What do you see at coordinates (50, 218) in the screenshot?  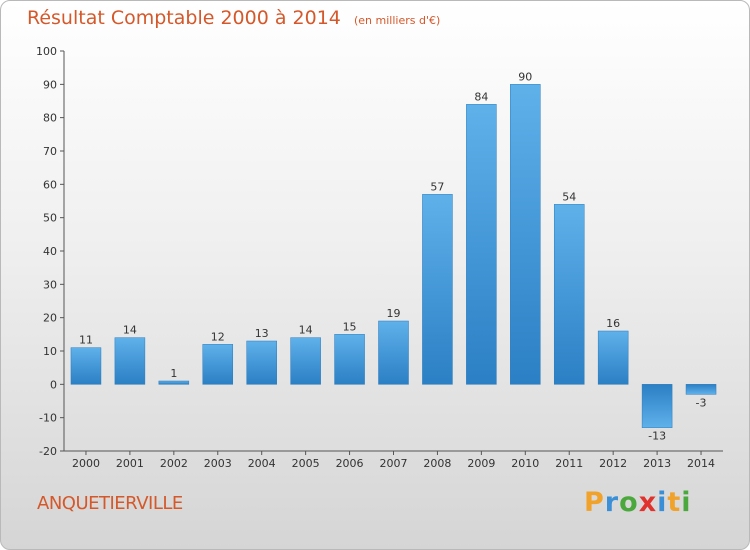 I see `y-tick-label: 50` at bounding box center [50, 218].